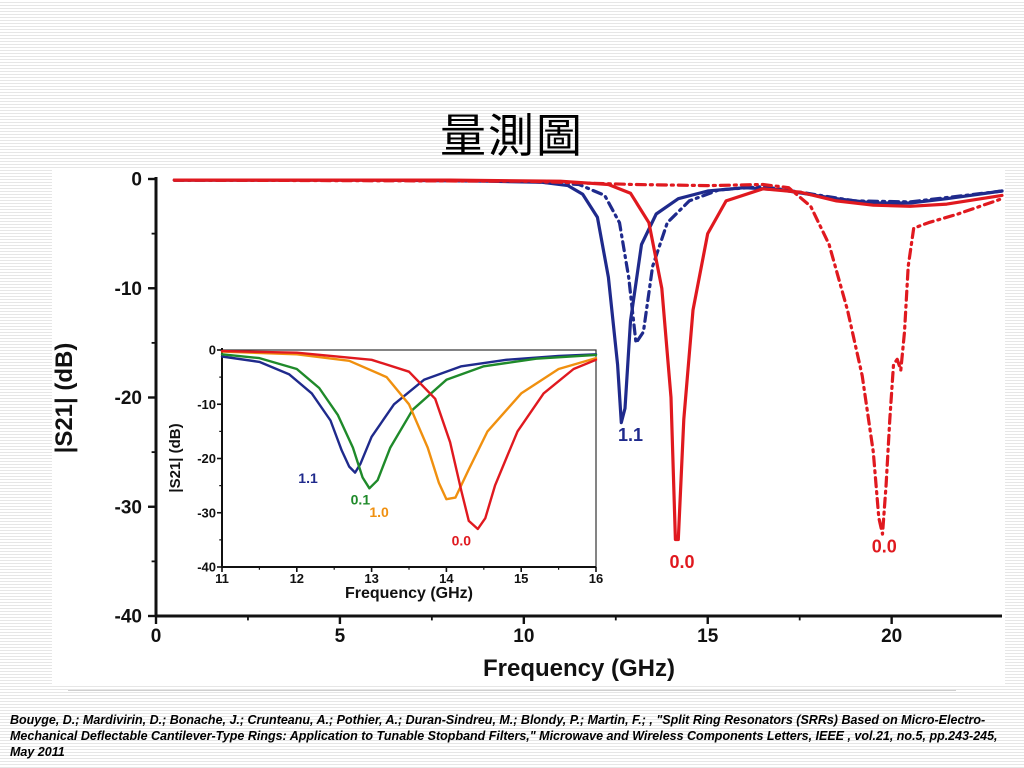 Image resolution: width=1024 pixels, height=768 pixels. What do you see at coordinates (361, 500) in the screenshot?
I see `inset-series-label-1: 0.1` at bounding box center [361, 500].